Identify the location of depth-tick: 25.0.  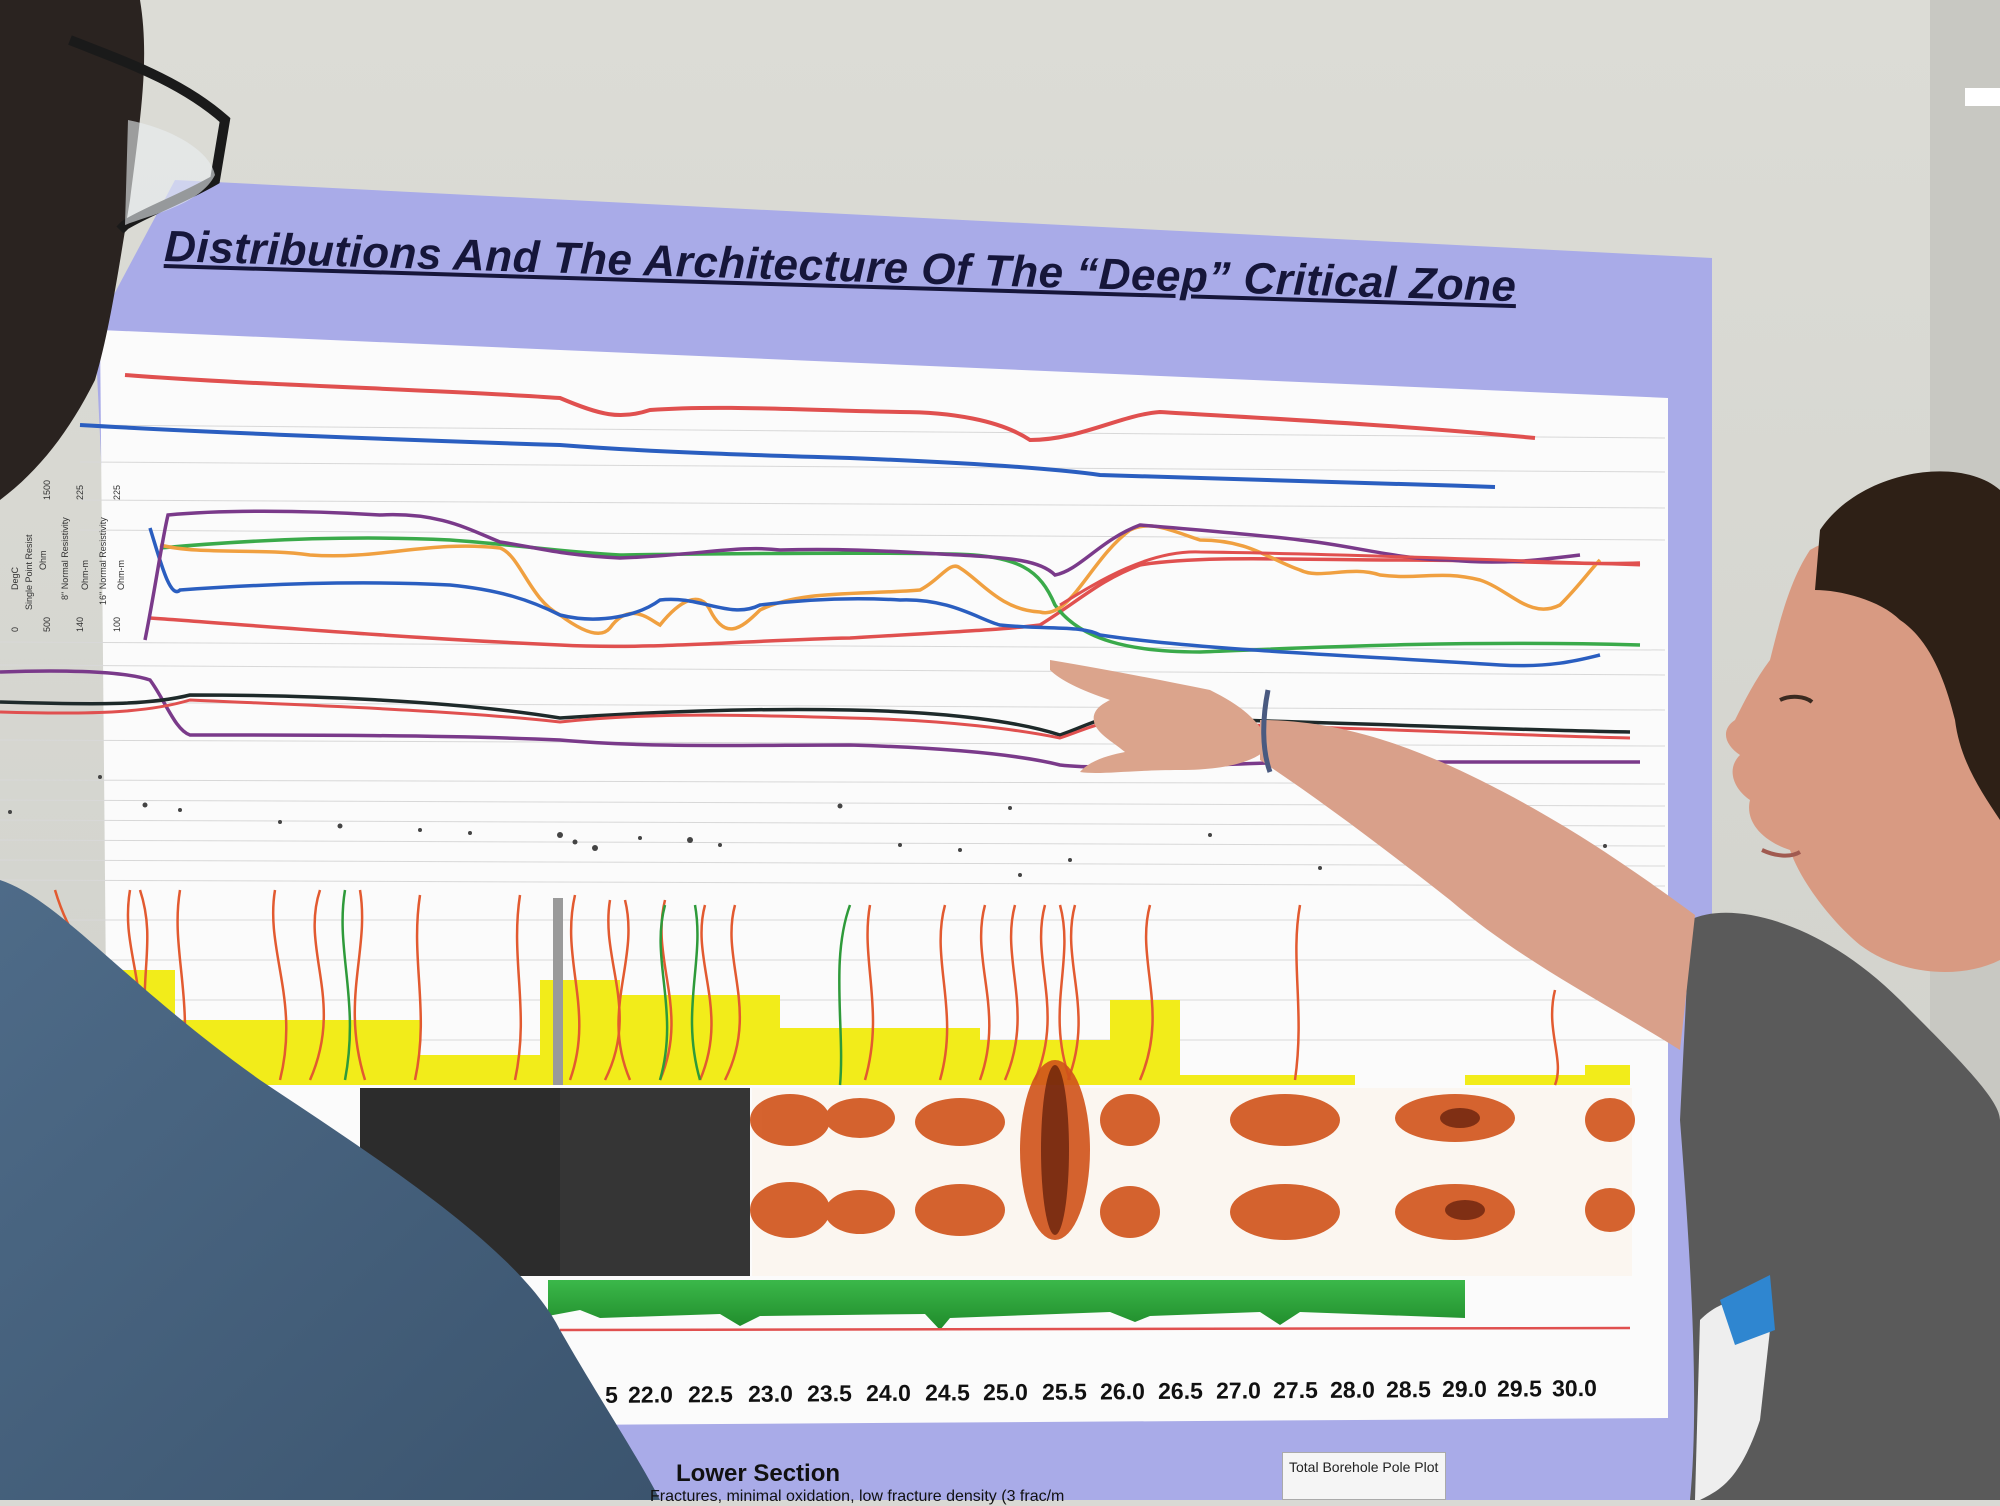
(1005, 1392).